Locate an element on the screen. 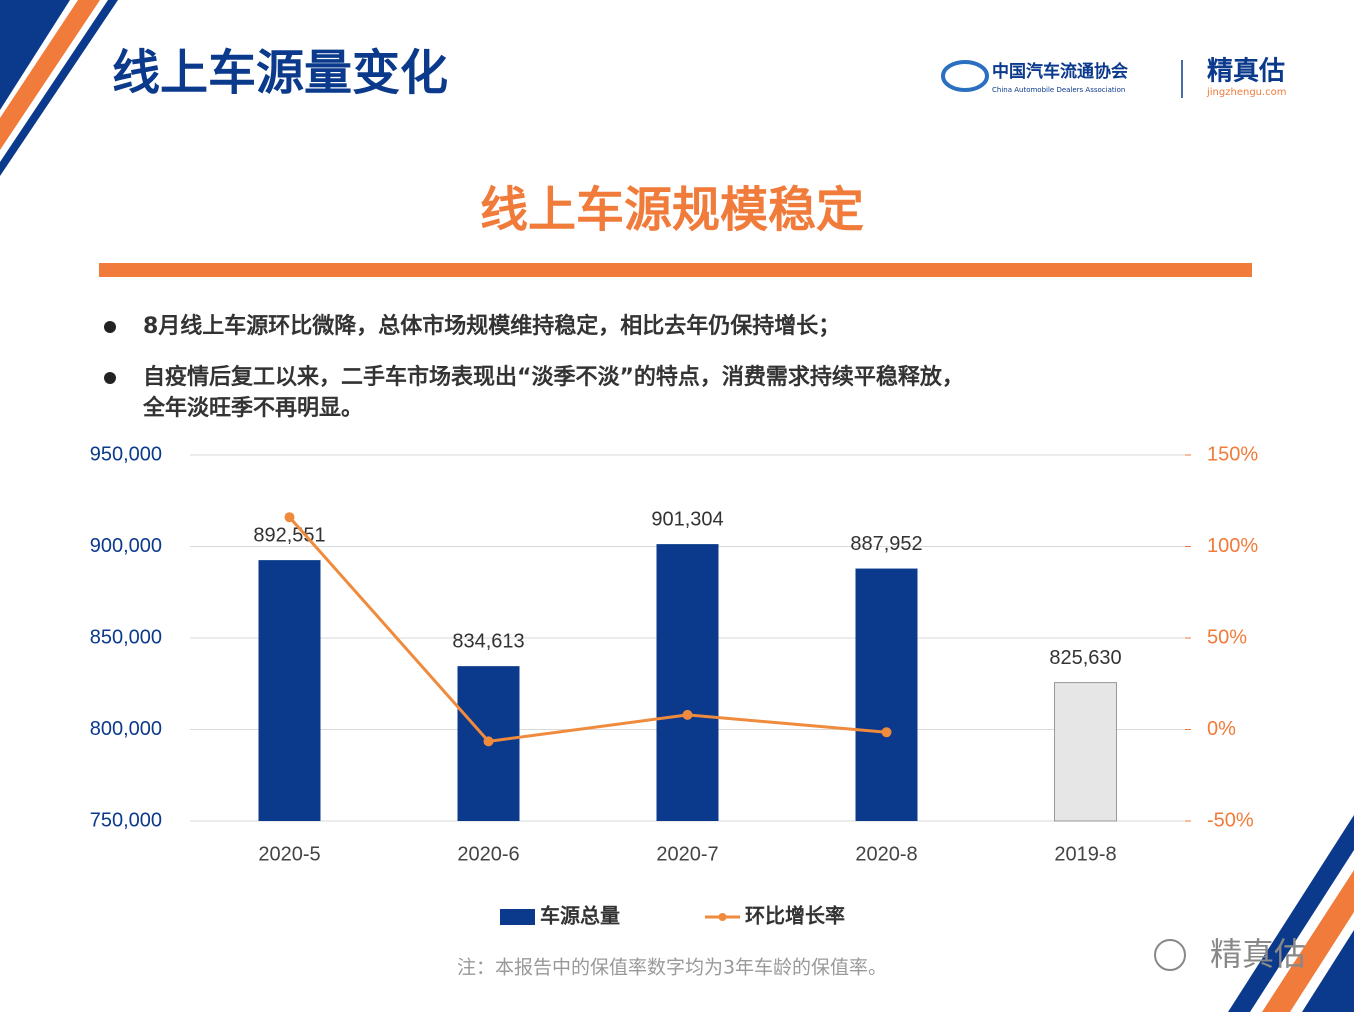 The image size is (1354, 1012). subtitle: 线上车源规模稳定 is located at coordinates (672, 210).